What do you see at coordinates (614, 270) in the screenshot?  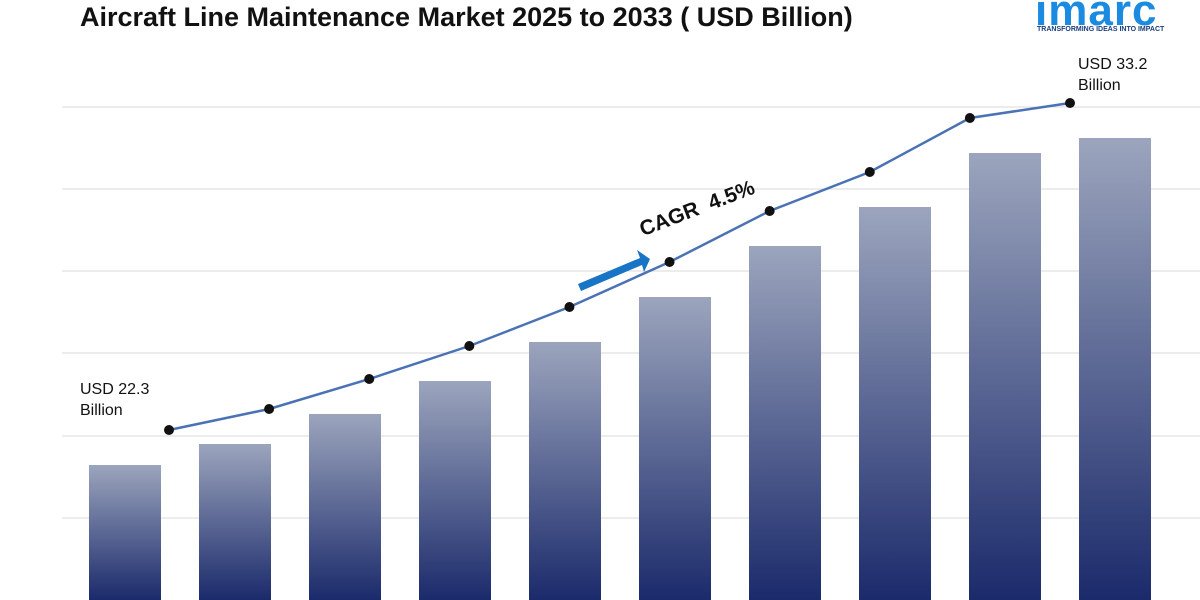 I see `cagr-arrow` at bounding box center [614, 270].